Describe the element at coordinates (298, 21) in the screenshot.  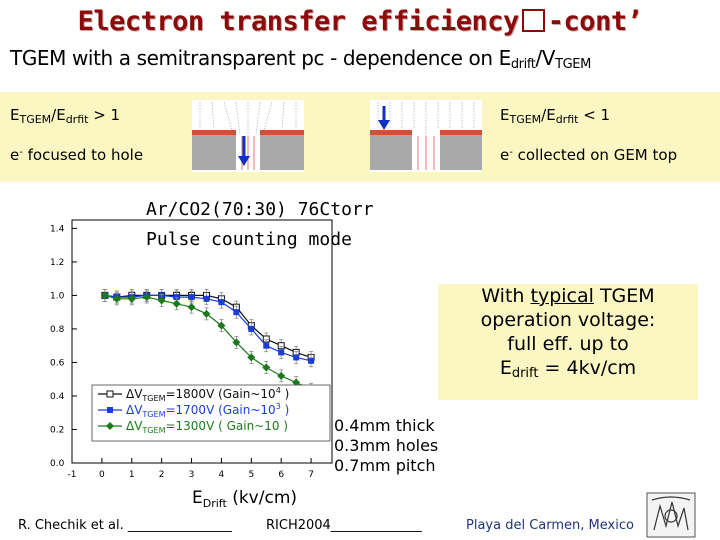
I see `title-left: Electron transfer efficiency` at that location.